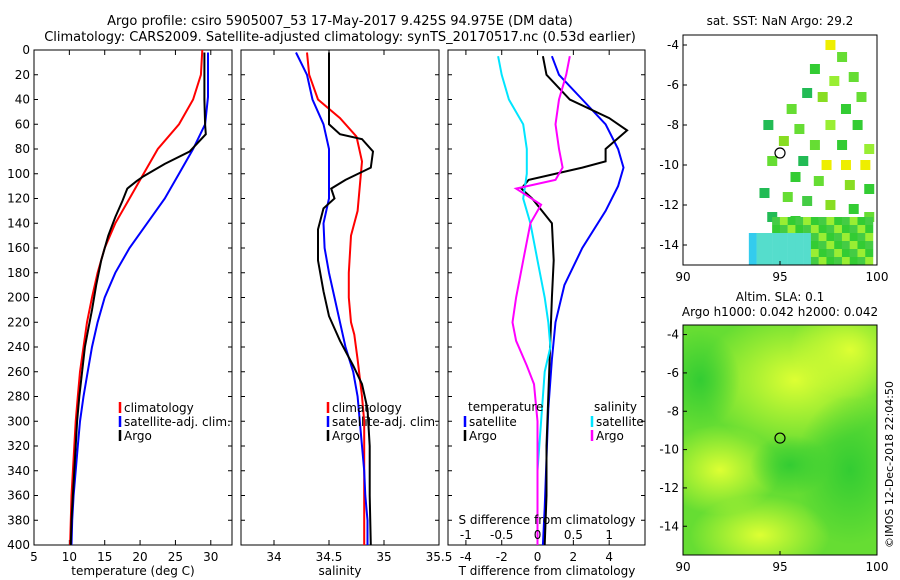  What do you see at coordinates (18, 496) in the screenshot?
I see `y-tick-label: 360` at bounding box center [18, 496].